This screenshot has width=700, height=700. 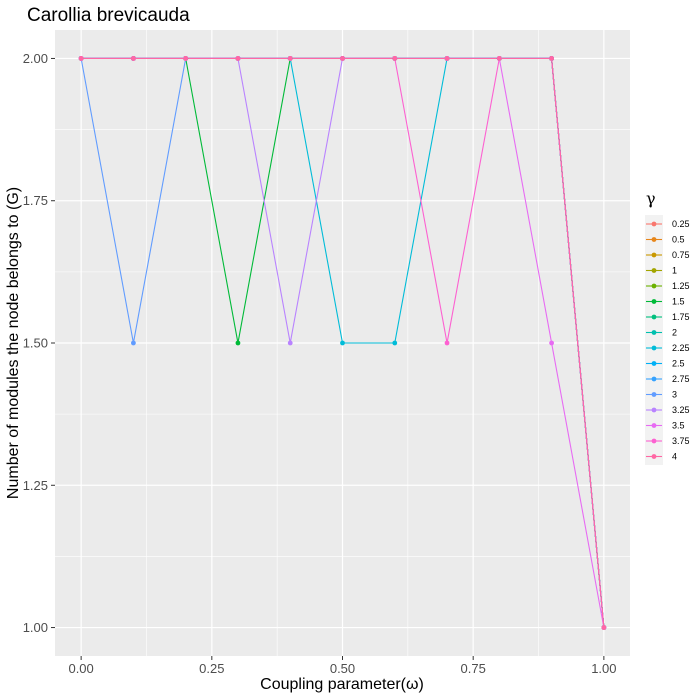 What do you see at coordinates (654, 340) in the screenshot?
I see `legend-key-background` at bounding box center [654, 340].